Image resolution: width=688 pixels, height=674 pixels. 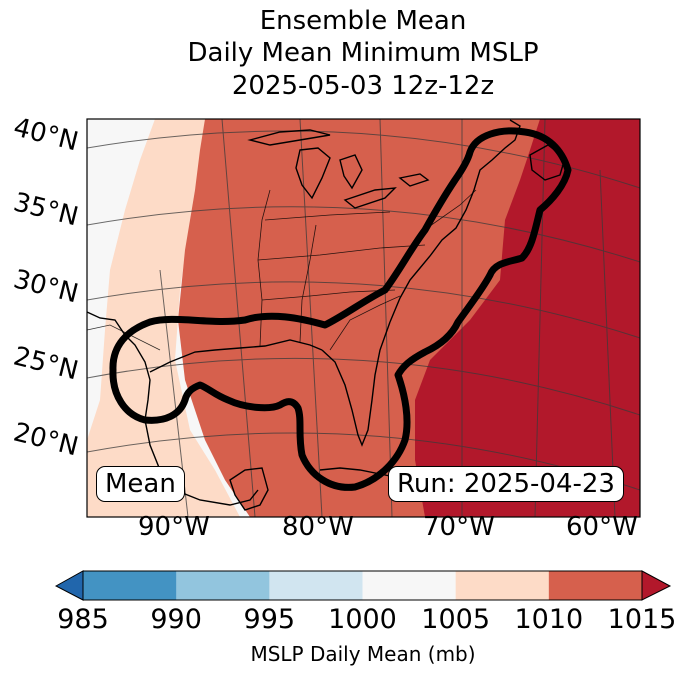 I want to click on colorbar, so click(x=363, y=585).